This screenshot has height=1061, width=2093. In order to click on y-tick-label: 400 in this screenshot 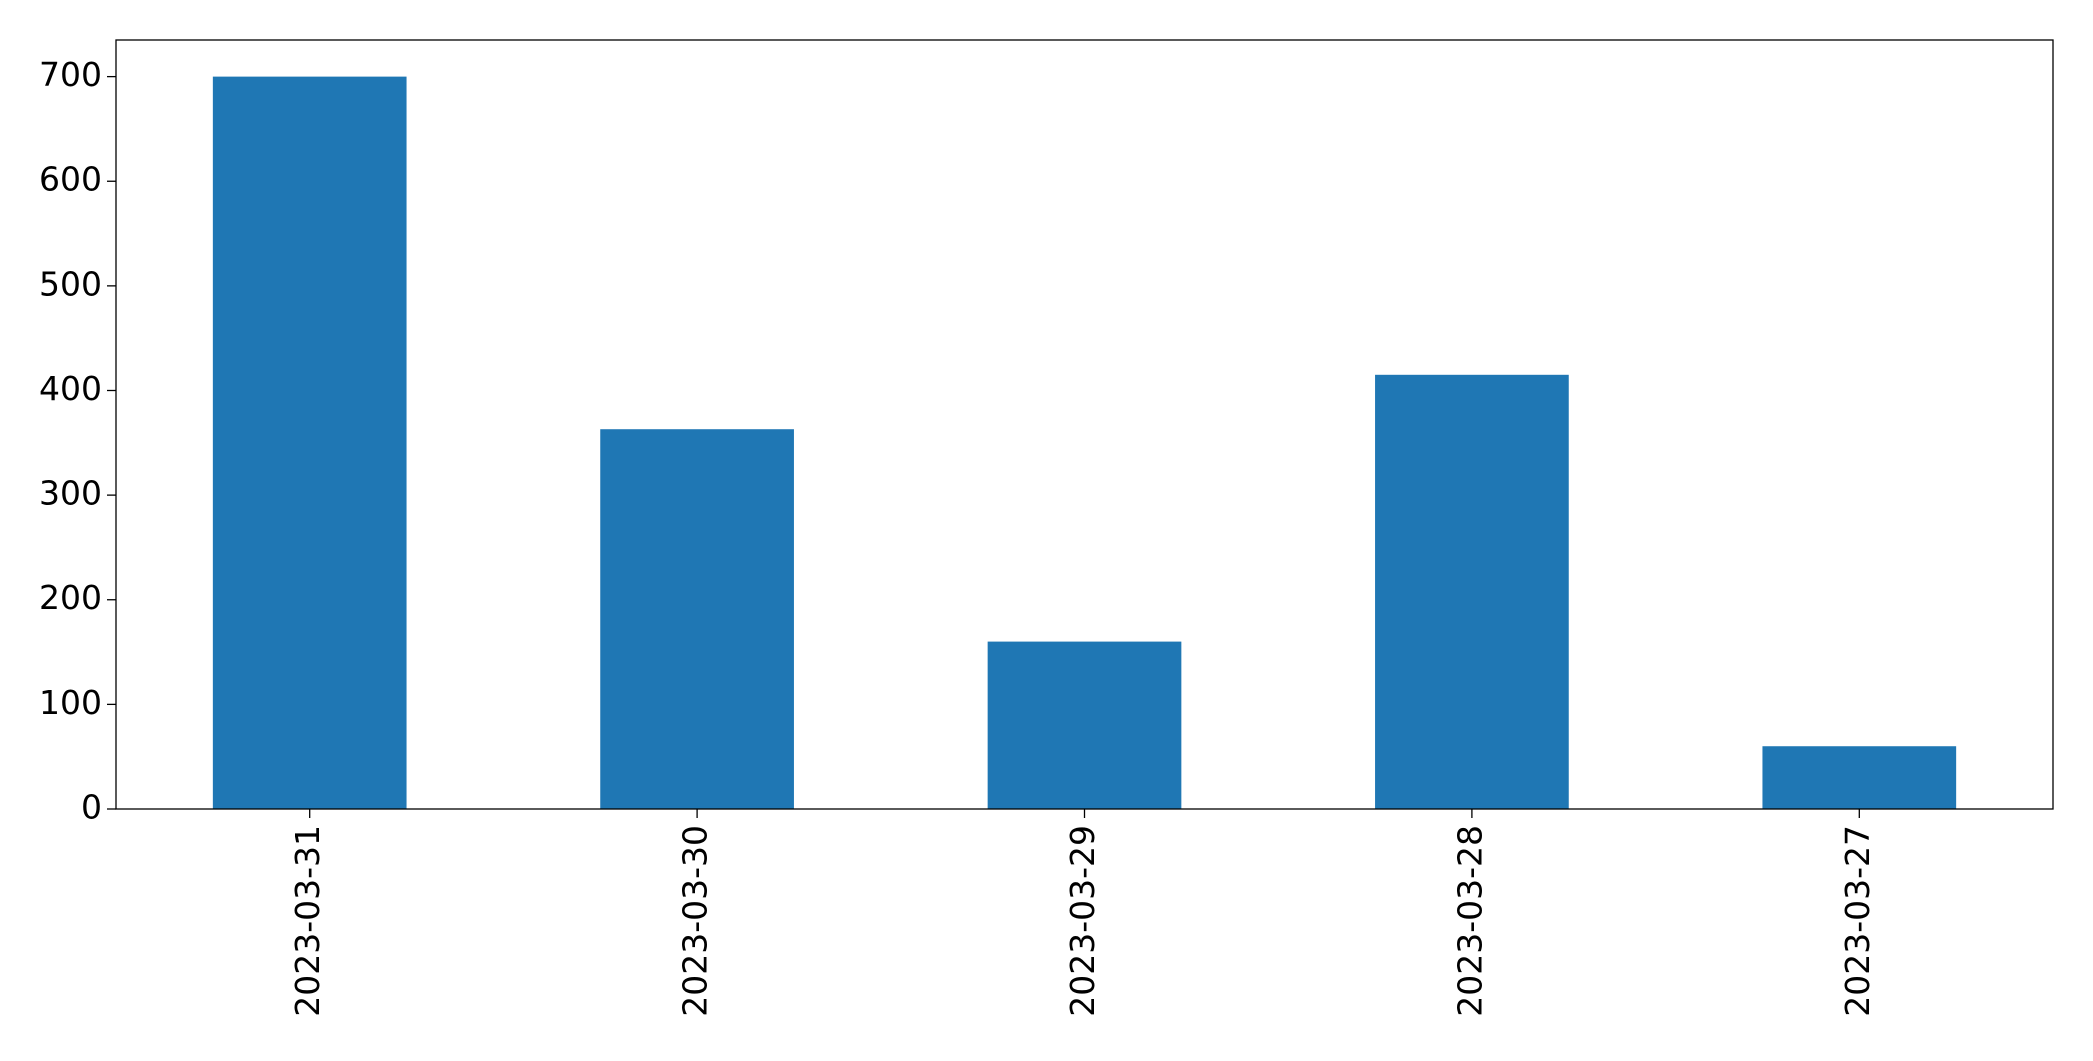, I will do `click(70, 388)`.